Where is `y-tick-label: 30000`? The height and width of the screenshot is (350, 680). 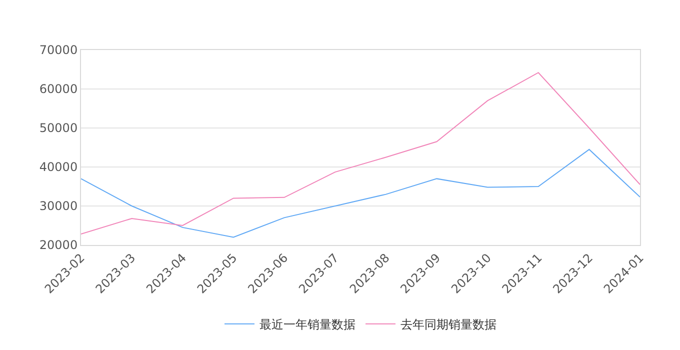 y-tick-label: 30000 is located at coordinates (58, 206).